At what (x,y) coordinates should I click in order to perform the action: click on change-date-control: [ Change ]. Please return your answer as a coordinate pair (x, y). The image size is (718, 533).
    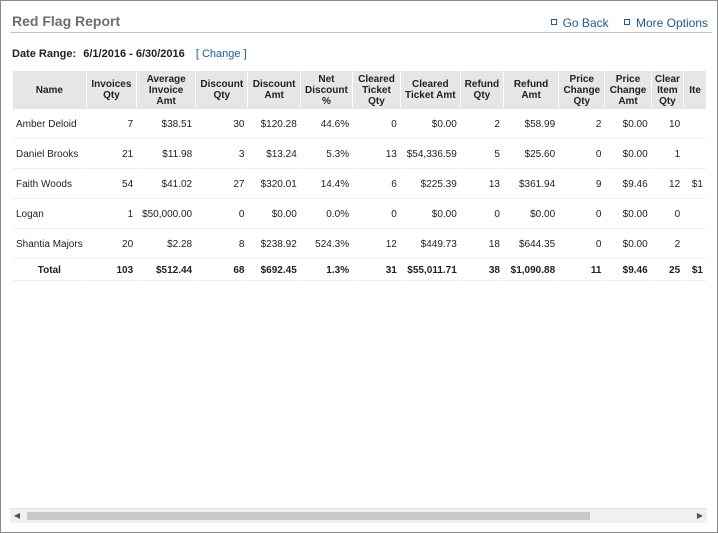
    Looking at the image, I should click on (221, 54).